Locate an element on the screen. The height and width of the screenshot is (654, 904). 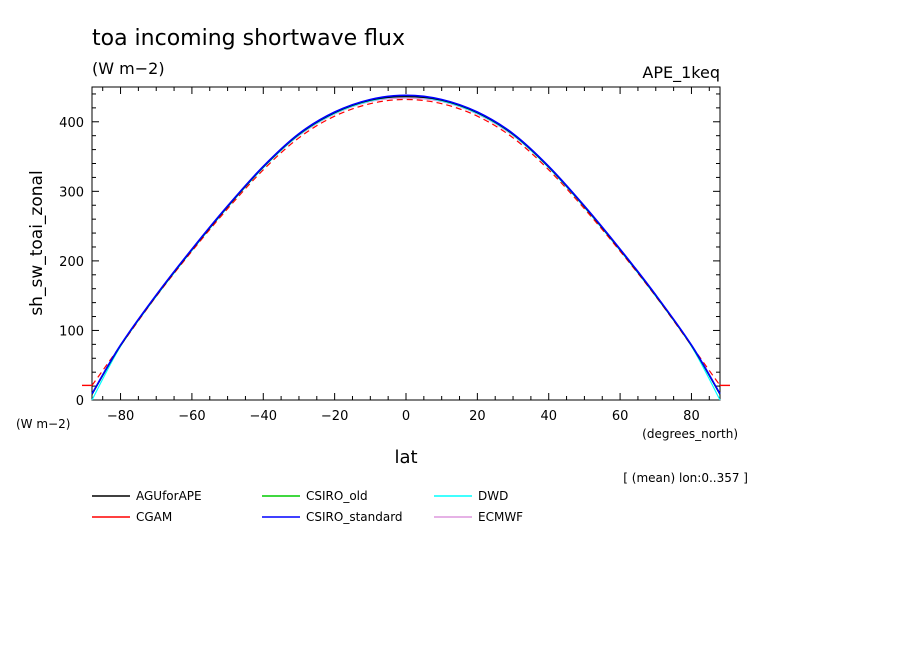
y-tick-label: 400 is located at coordinates (71, 123).